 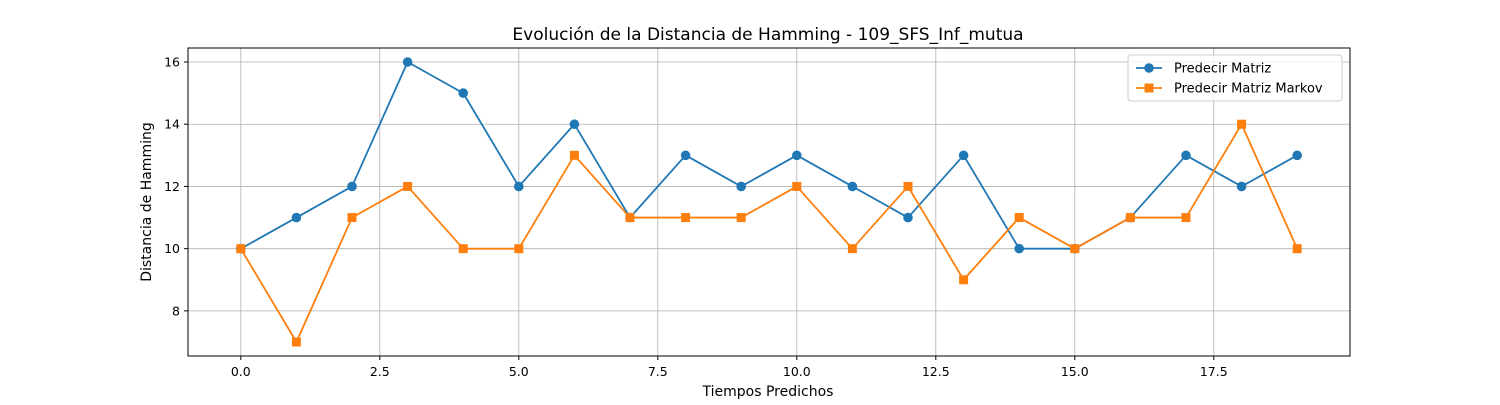 What do you see at coordinates (768, 392) in the screenshot?
I see `x-axis-label: Tiempos Predichos` at bounding box center [768, 392].